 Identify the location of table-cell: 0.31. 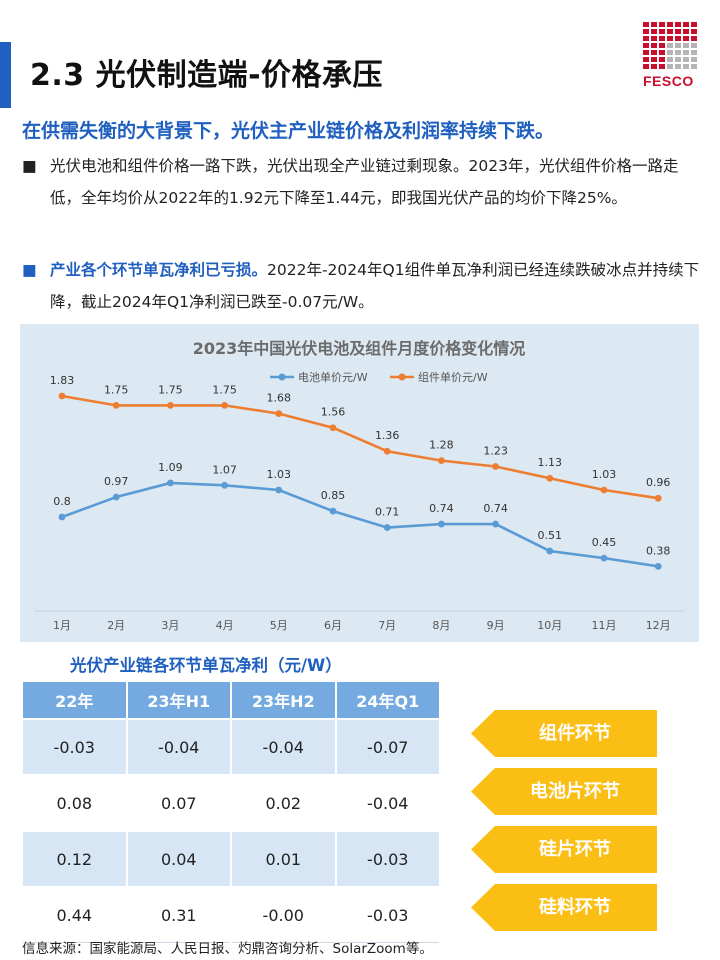
(178, 914).